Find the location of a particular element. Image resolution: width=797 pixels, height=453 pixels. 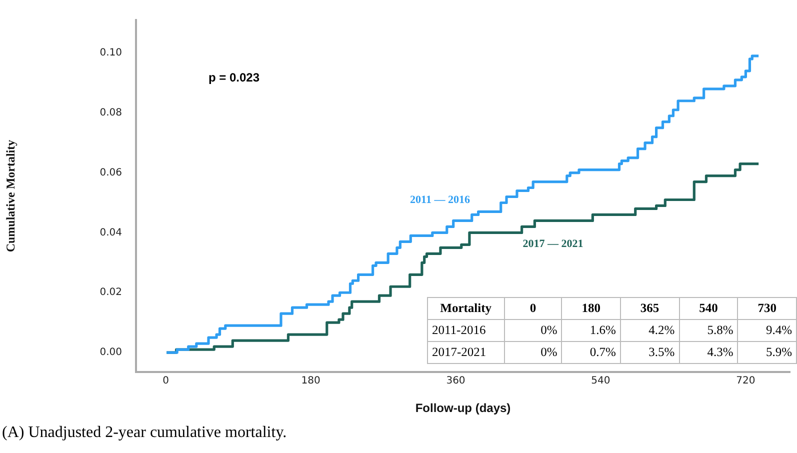

y-axis-title: Cumulative Mortality is located at coordinates (10, 196).